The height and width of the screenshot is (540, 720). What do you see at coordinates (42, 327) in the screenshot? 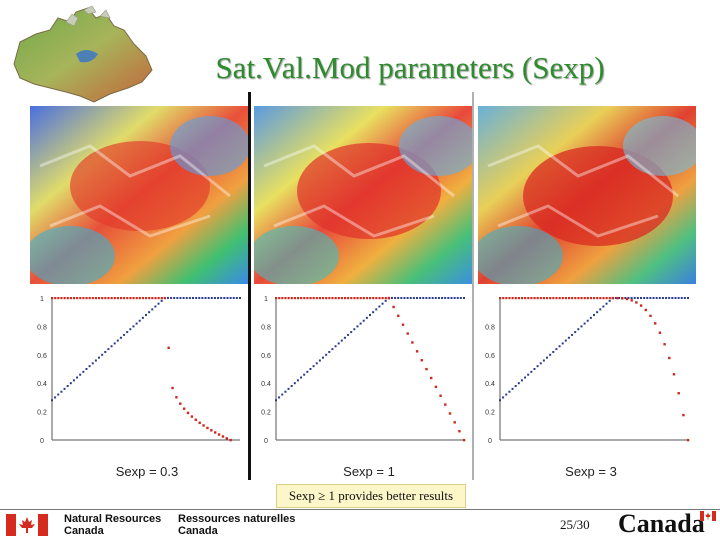
I see `y-tick-label: 0.8` at bounding box center [42, 327].